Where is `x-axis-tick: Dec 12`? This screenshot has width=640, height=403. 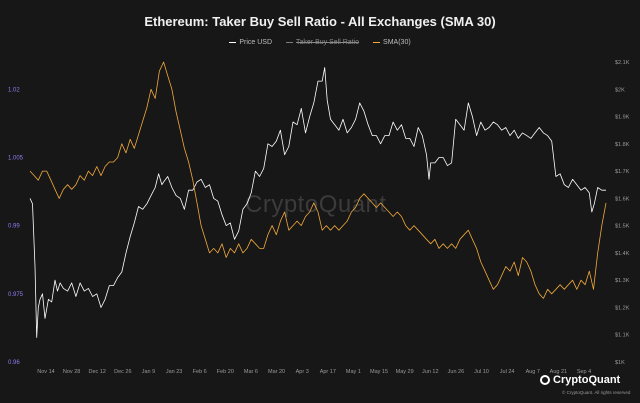 x-axis-tick: Dec 12 is located at coordinates (97, 372).